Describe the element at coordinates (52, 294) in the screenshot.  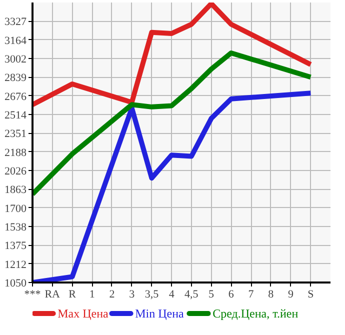
I see `x-tick-label: RA` at that location.